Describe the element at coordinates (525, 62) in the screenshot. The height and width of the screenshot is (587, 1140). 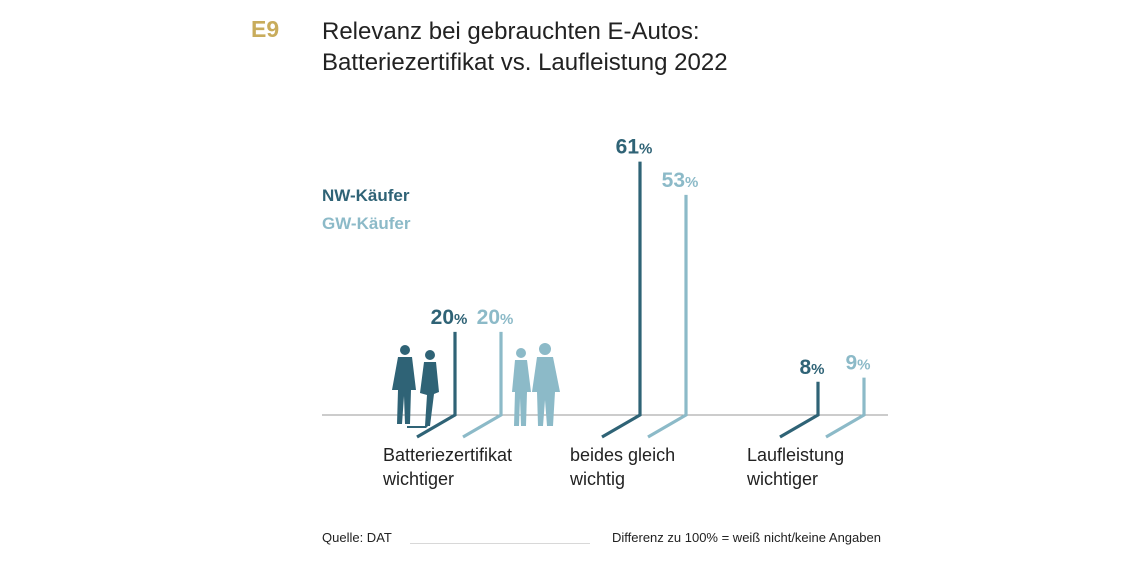
I see `chart-title-line-2: Batteriezertifikat vs. Laufleistung 2022` at that location.